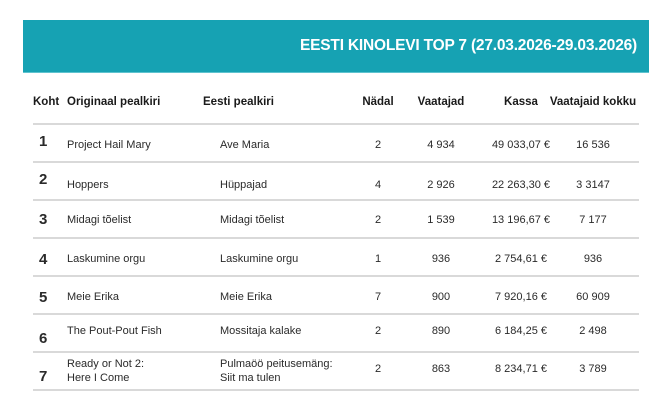 The width and height of the screenshot is (672, 420). I want to click on viewers: 4 934, so click(441, 145).